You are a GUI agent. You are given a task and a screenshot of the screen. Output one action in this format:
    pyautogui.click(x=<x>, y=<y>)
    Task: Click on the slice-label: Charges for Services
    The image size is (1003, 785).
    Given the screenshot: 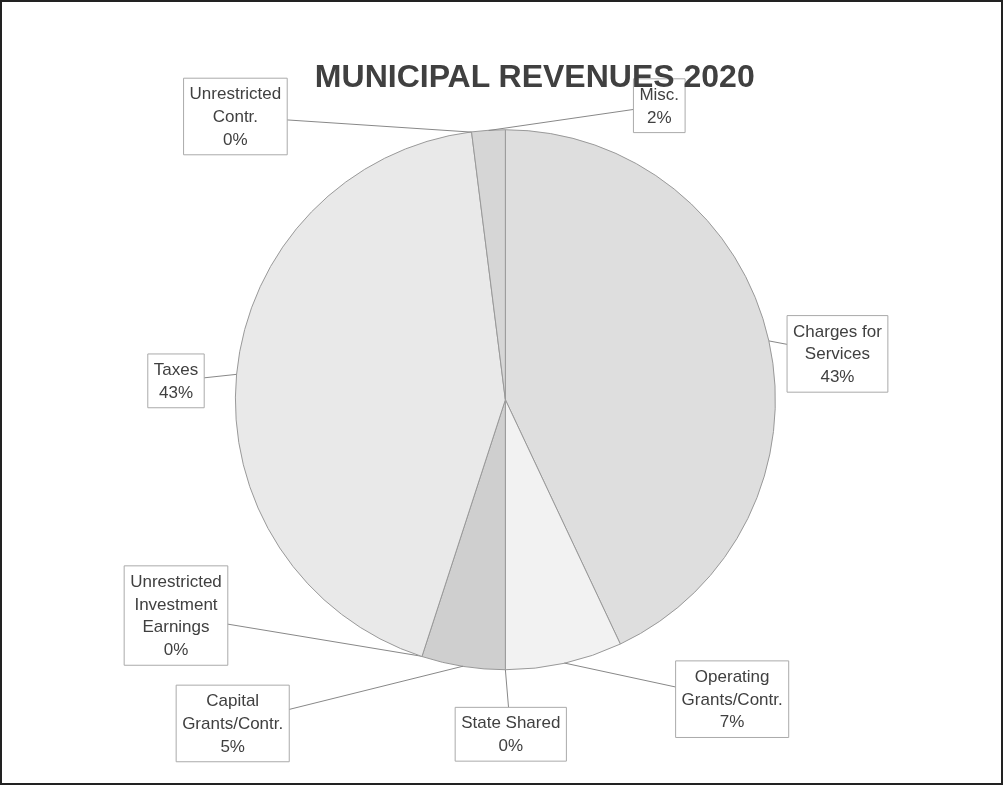 What is the action you would take?
    pyautogui.click(x=838, y=342)
    